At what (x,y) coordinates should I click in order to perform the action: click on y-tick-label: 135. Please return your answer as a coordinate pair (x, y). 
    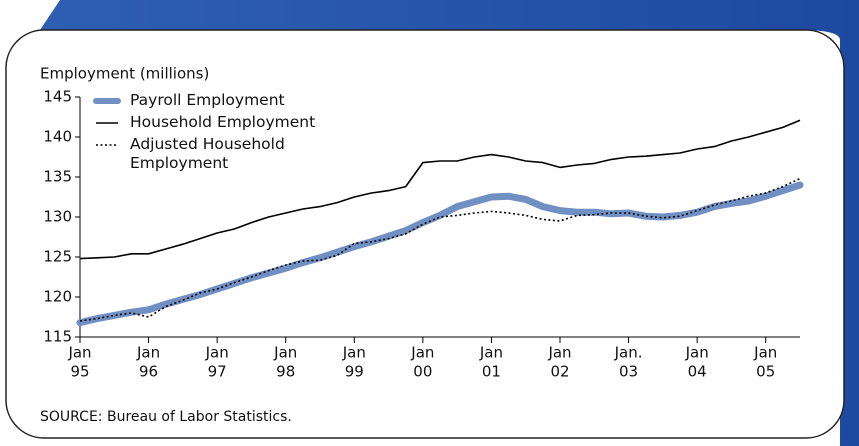
    Looking at the image, I should click on (57, 177).